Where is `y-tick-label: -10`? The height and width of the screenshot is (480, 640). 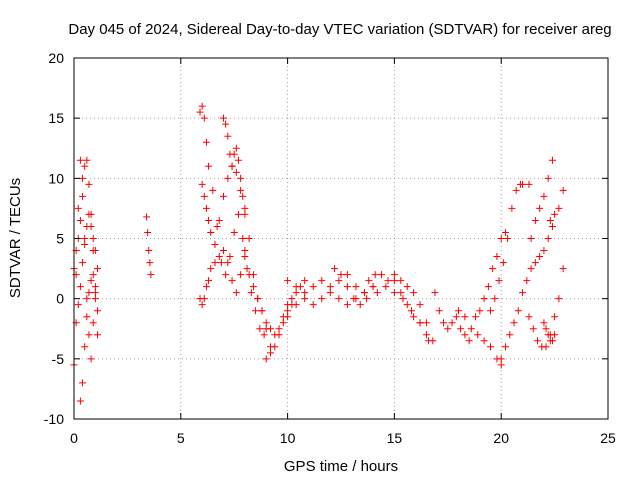
y-tick-label: -10 is located at coordinates (54, 419).